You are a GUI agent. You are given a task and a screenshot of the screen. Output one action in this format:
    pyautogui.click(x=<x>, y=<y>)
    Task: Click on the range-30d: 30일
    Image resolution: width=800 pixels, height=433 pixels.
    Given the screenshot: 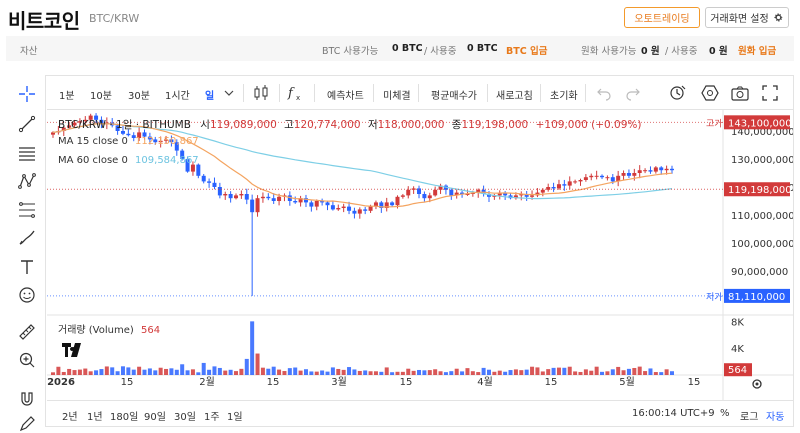 What is the action you would take?
    pyautogui.click(x=185, y=417)
    